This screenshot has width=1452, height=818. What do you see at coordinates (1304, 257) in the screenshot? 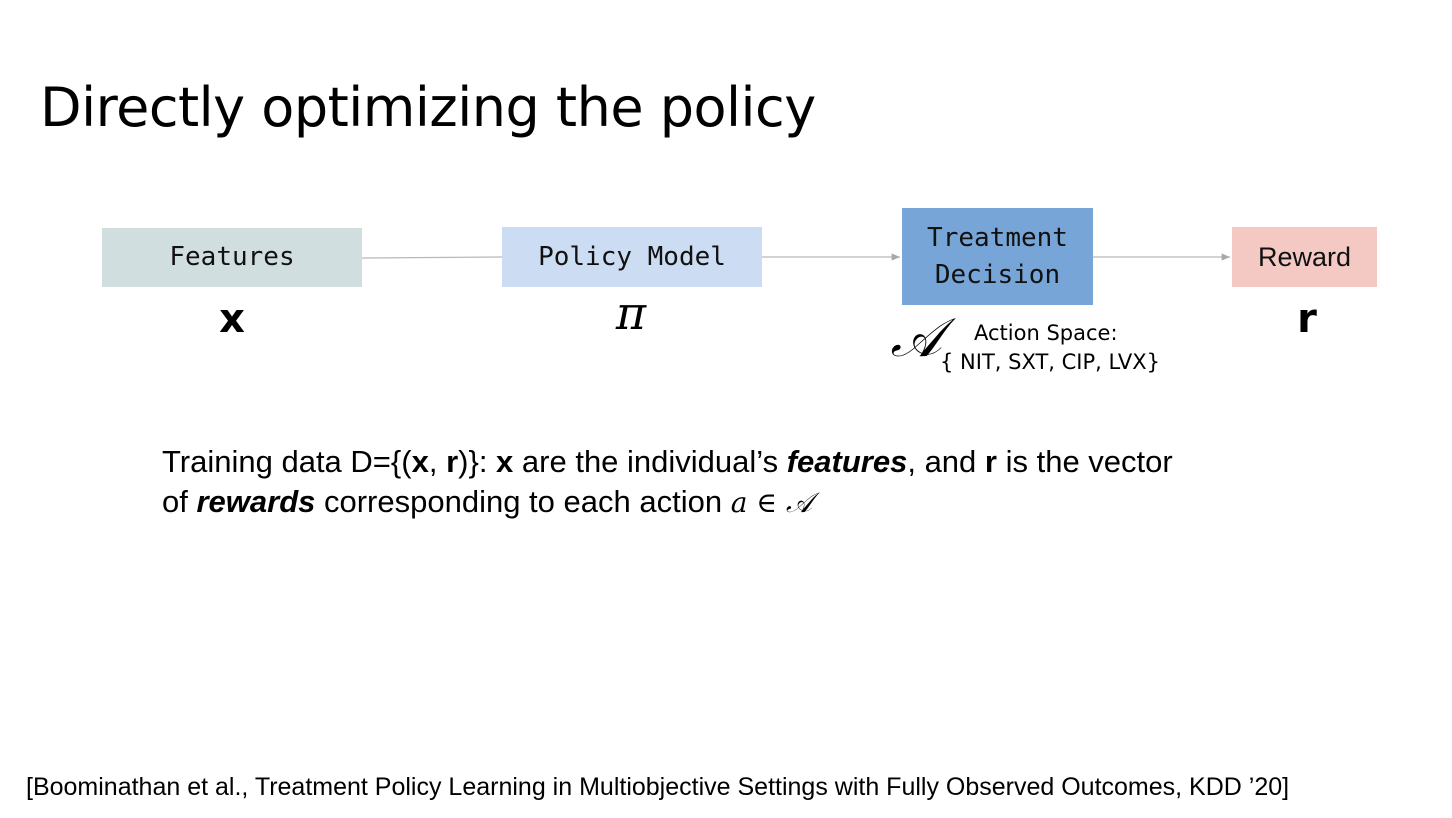
I see `reward-node: Reward` at bounding box center [1304, 257].